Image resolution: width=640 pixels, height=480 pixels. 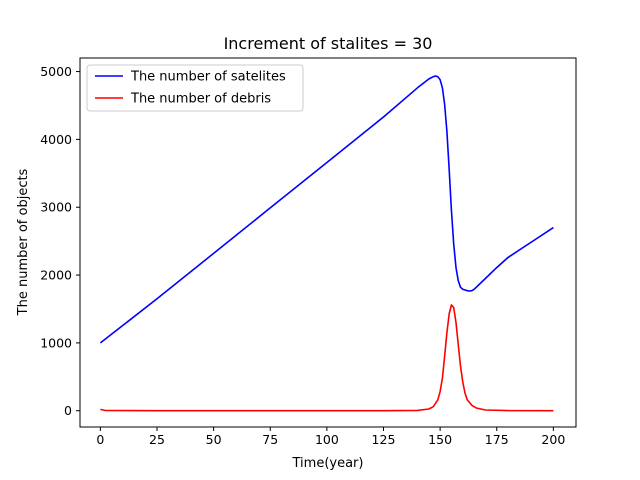 What do you see at coordinates (23, 242) in the screenshot?
I see `y-axis-label: The number of objects` at bounding box center [23, 242].